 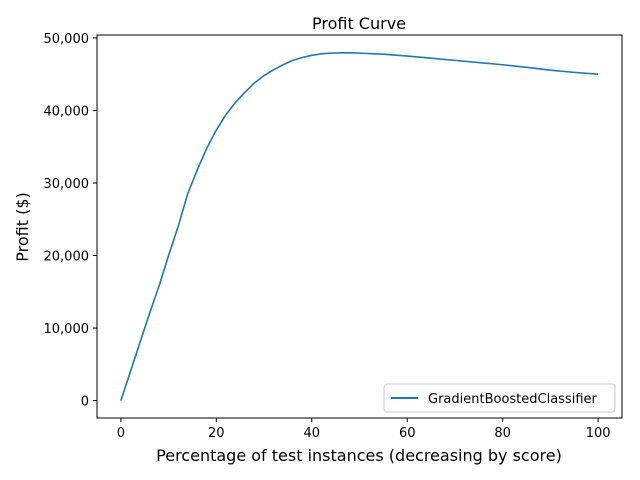 What do you see at coordinates (513, 399) in the screenshot?
I see `legend-label-gradientboostedclassifier: GradientBoostedClassifier` at bounding box center [513, 399].